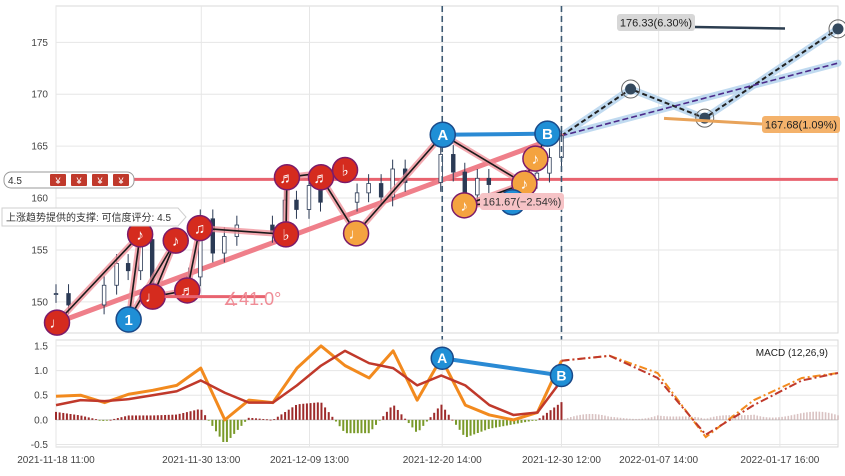  What do you see at coordinates (128, 320) in the screenshot?
I see `wave-marker-label: 1` at bounding box center [128, 320].